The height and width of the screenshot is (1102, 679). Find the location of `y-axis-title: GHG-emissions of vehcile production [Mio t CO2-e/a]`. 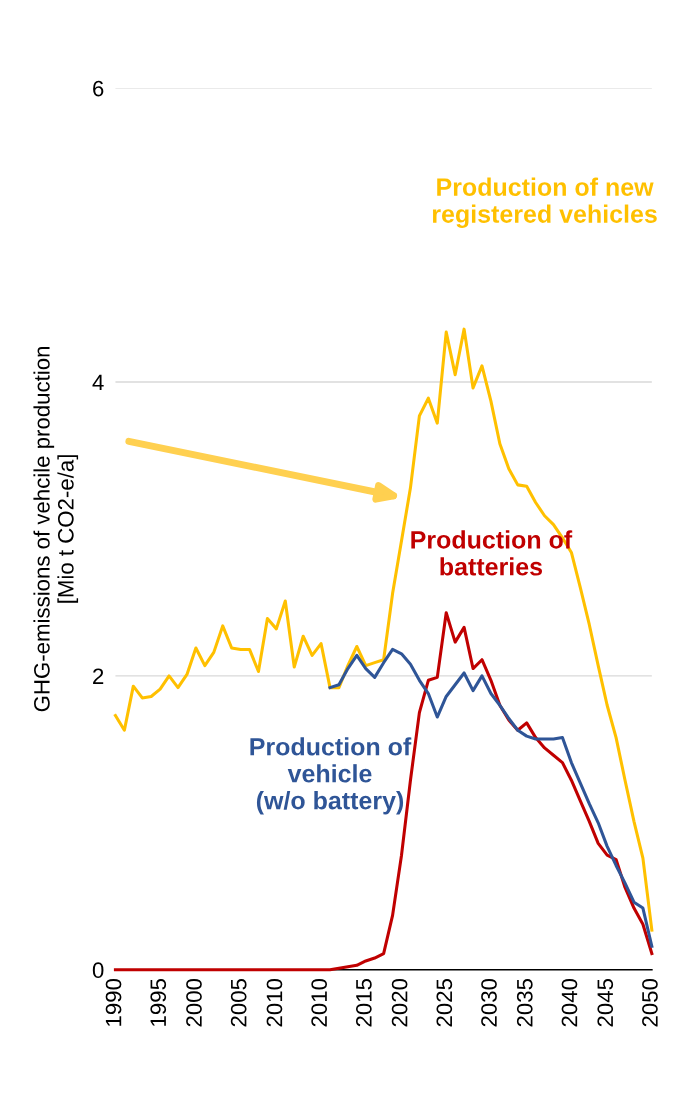

y-axis-title: GHG-emissions of vehcile production [Mio t CO2-e/a] is located at coordinates (56, 529).